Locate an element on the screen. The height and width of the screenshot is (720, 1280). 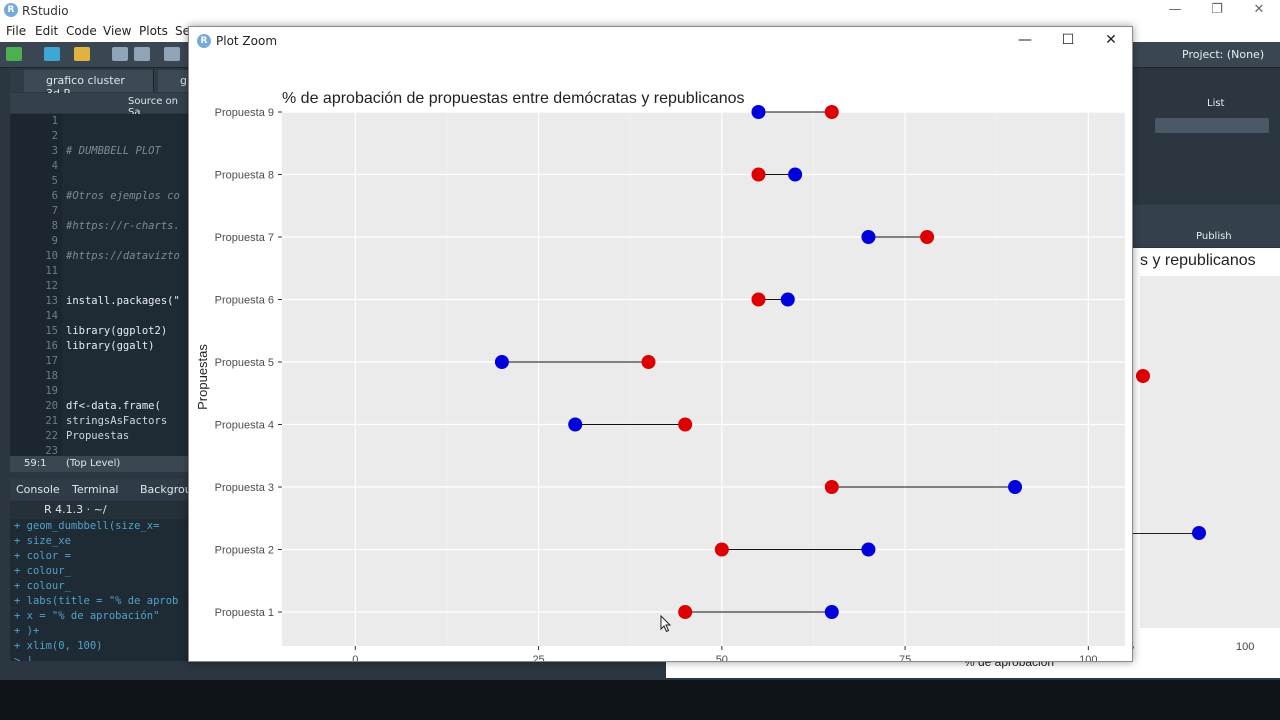
line-number: 20 is located at coordinates (51, 406).